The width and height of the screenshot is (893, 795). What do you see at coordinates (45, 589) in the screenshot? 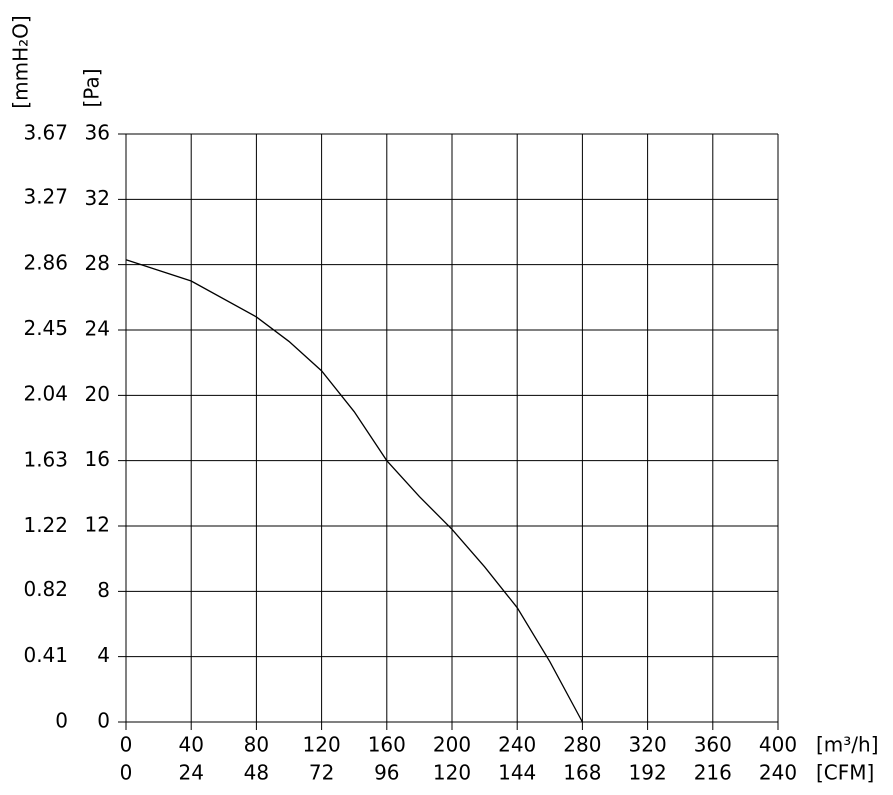
I see `y2-tick-label: 0.82` at bounding box center [45, 589].